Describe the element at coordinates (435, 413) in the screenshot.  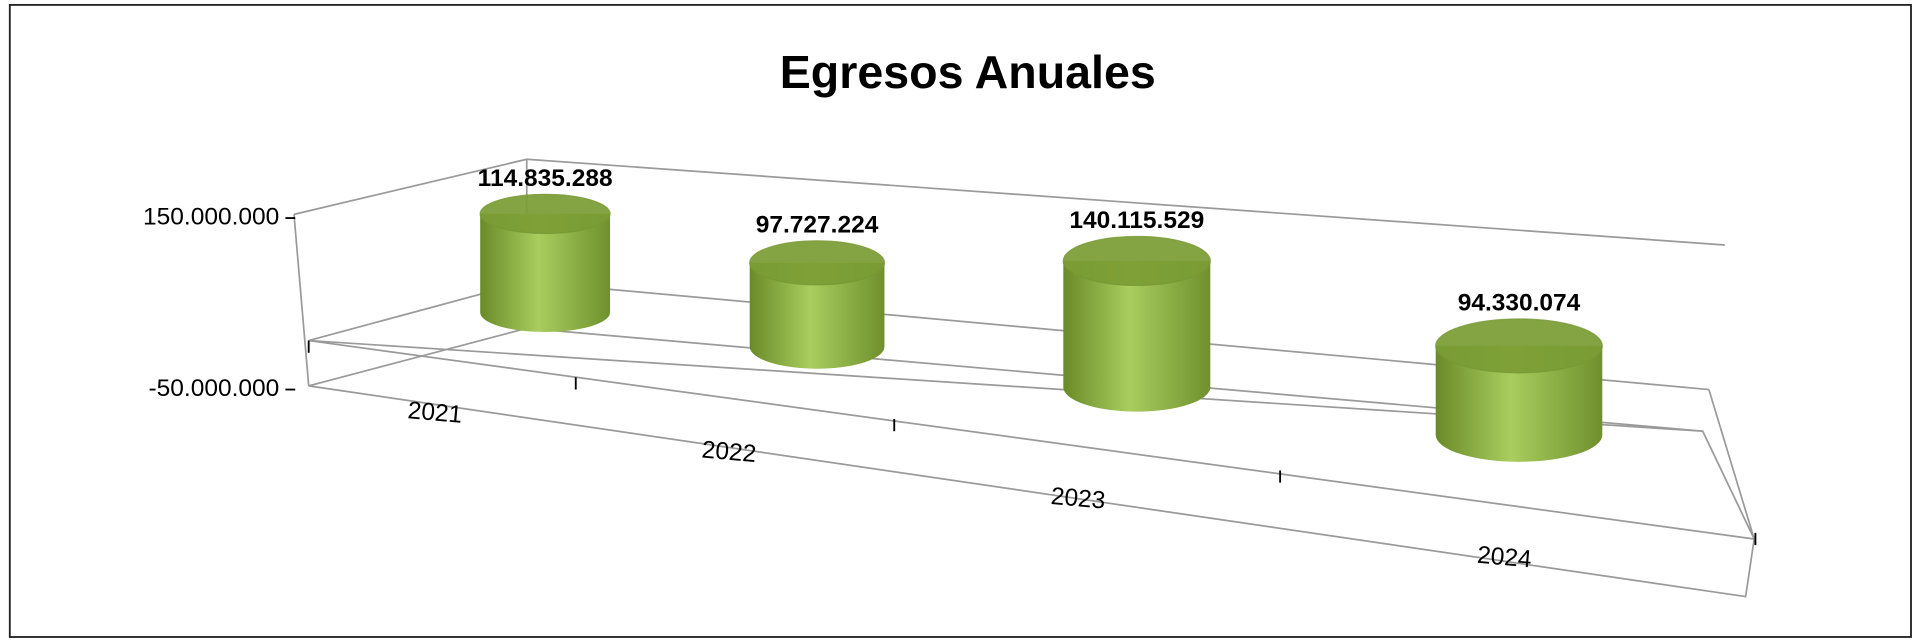
I see `x-tick-label: 2021` at that location.